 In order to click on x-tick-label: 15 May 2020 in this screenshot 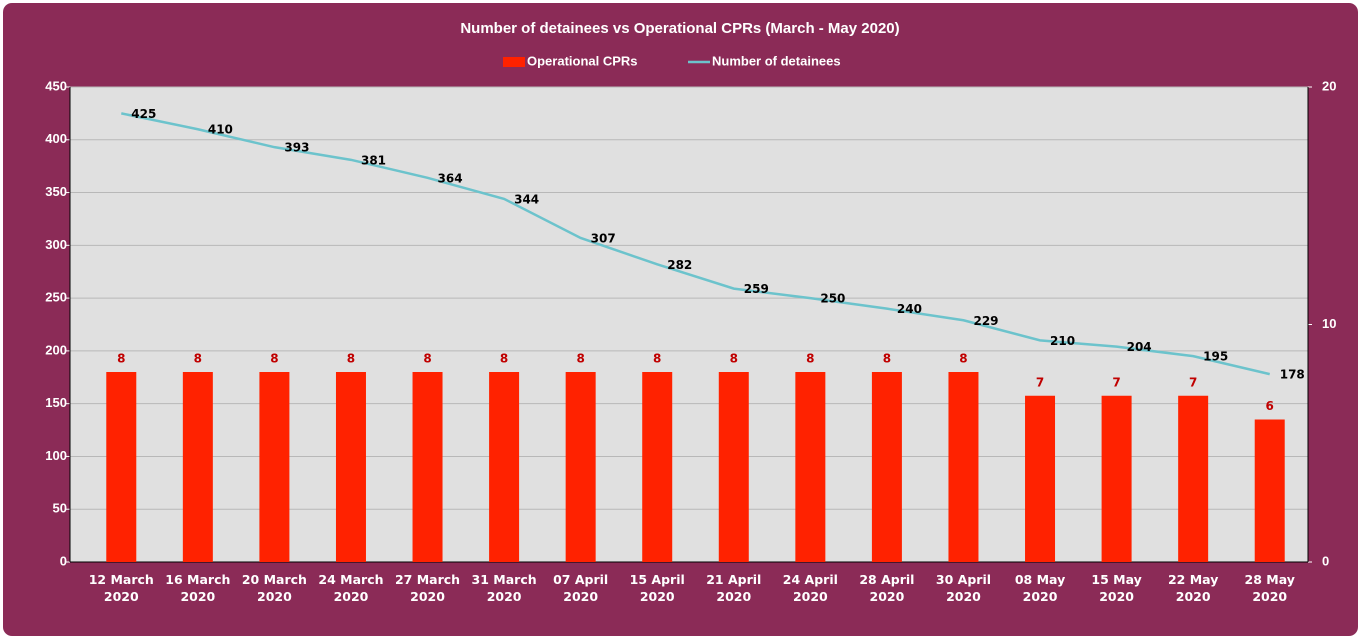, I will do `click(1116, 588)`.